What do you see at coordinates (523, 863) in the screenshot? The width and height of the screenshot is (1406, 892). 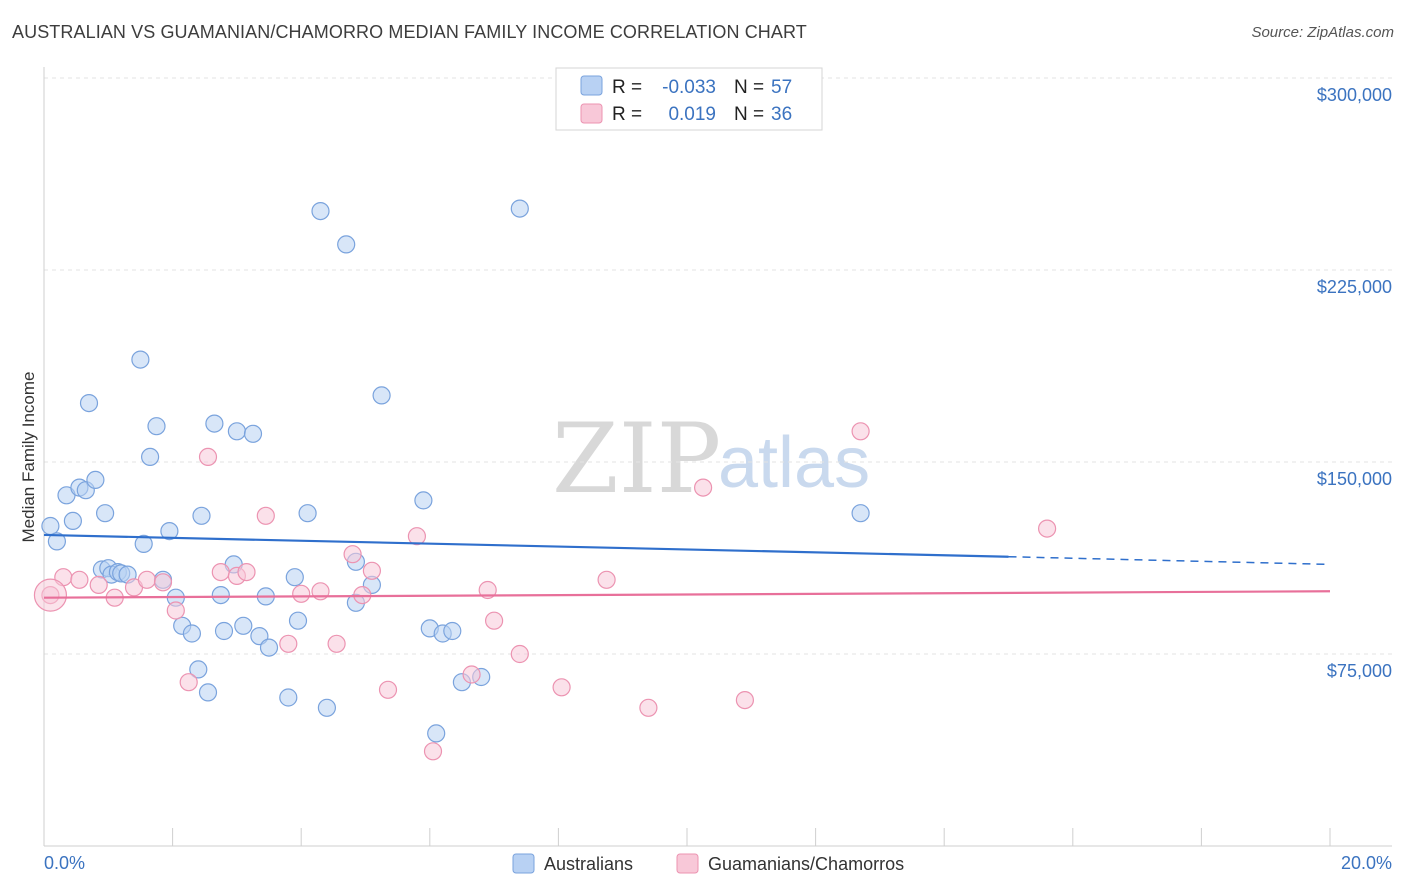 I see `series-legend-swatch-australians` at bounding box center [523, 863].